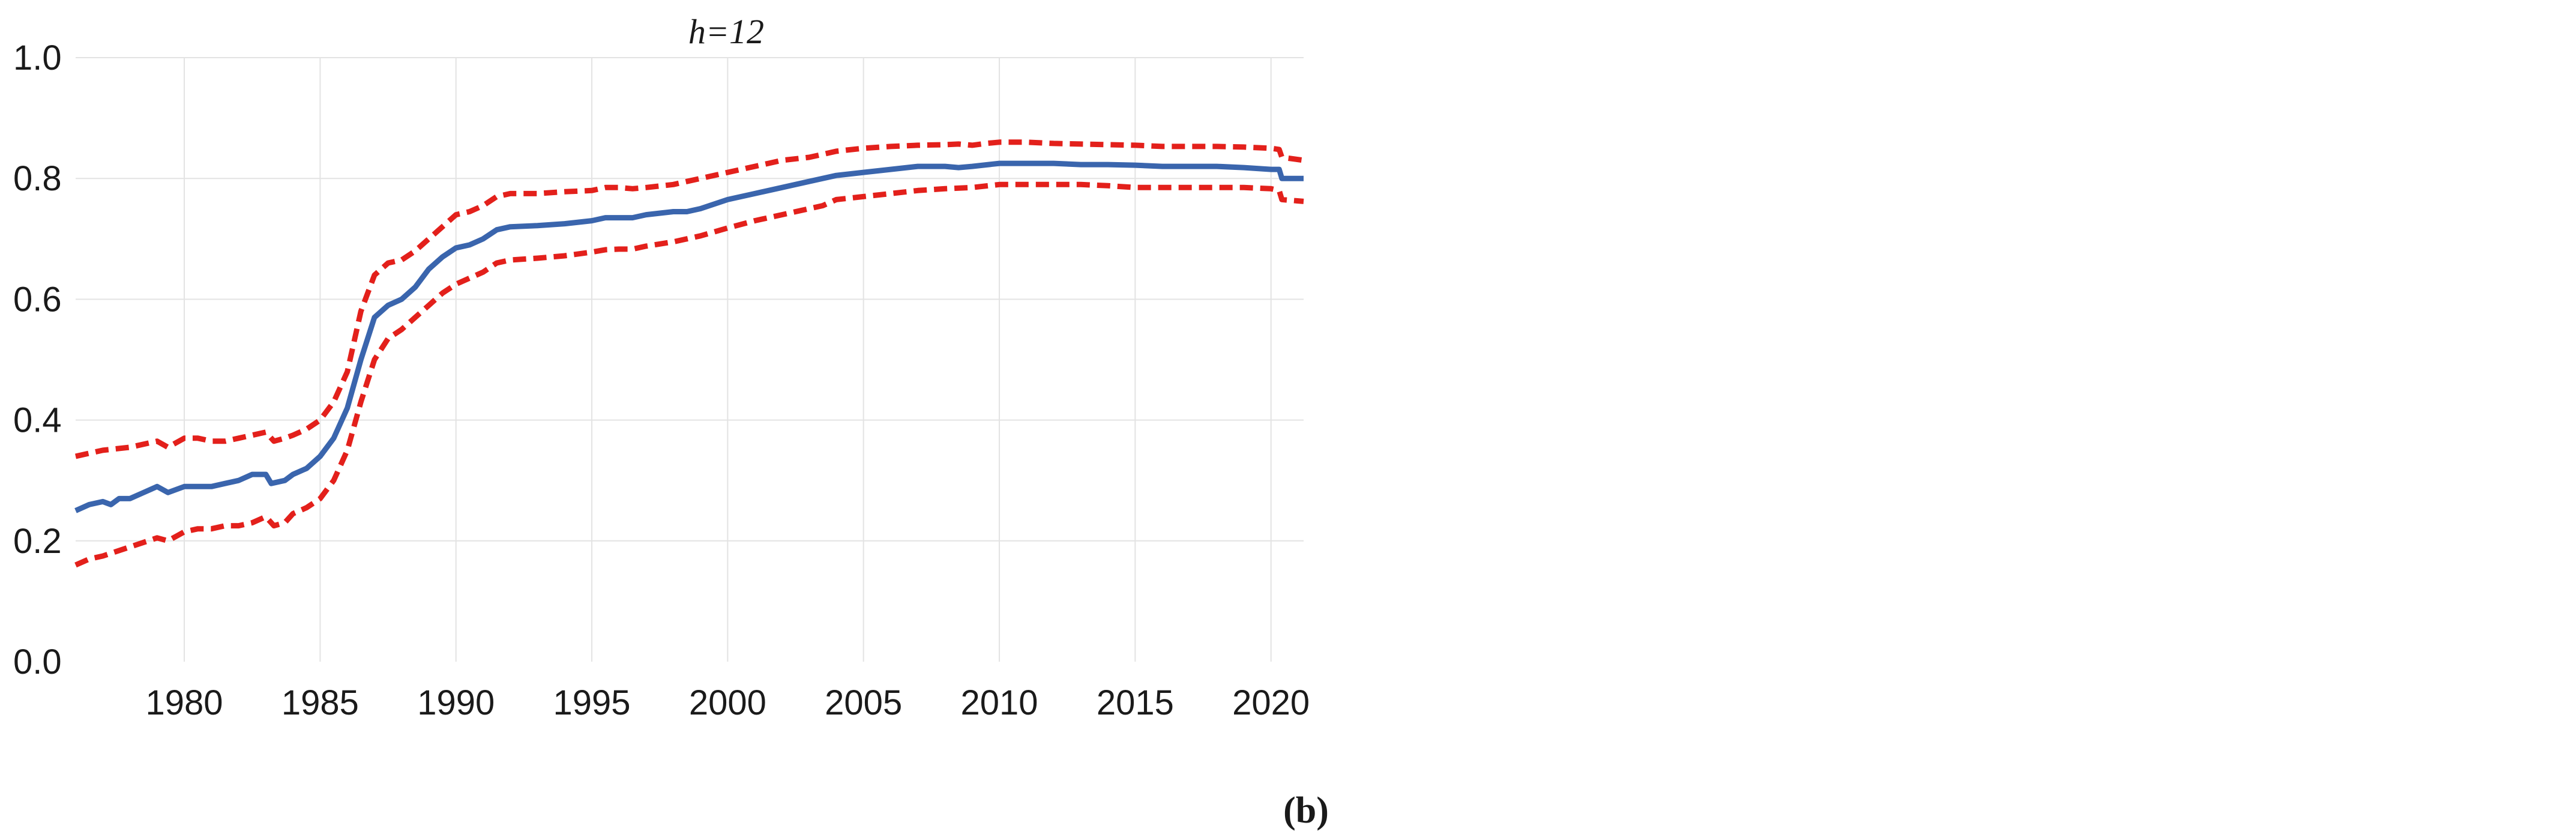 Image resolution: width=2576 pixels, height=831 pixels. Describe the element at coordinates (37, 360) in the screenshot. I see `y-axis-tick-labels: 0.0 0.2 0.4 0.6 0.8 1.0` at that location.